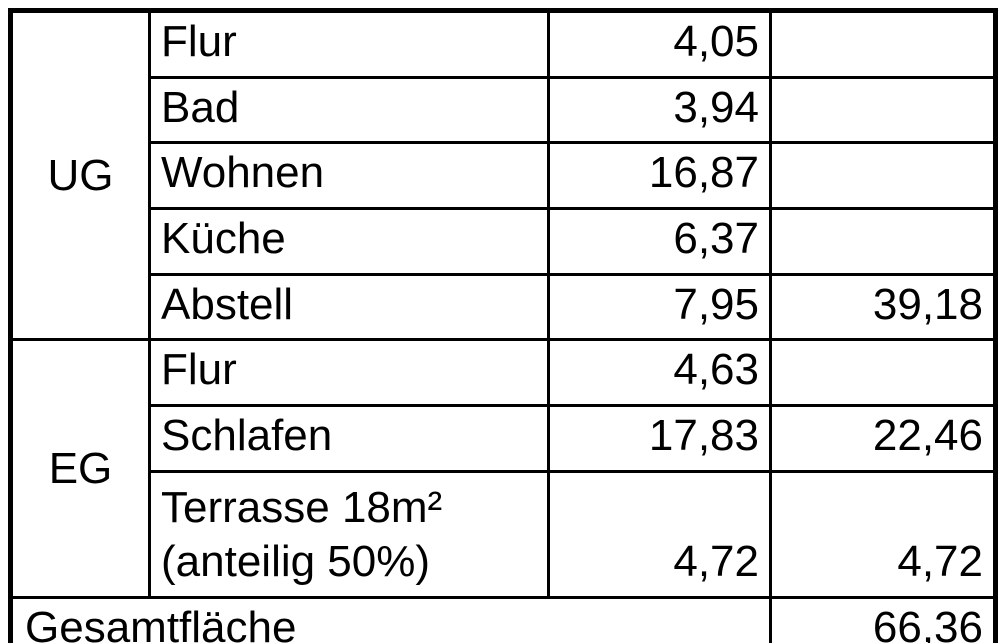 This screenshot has width=1000, height=643. I want to click on table-row: Küche 6,37, so click(504, 241).